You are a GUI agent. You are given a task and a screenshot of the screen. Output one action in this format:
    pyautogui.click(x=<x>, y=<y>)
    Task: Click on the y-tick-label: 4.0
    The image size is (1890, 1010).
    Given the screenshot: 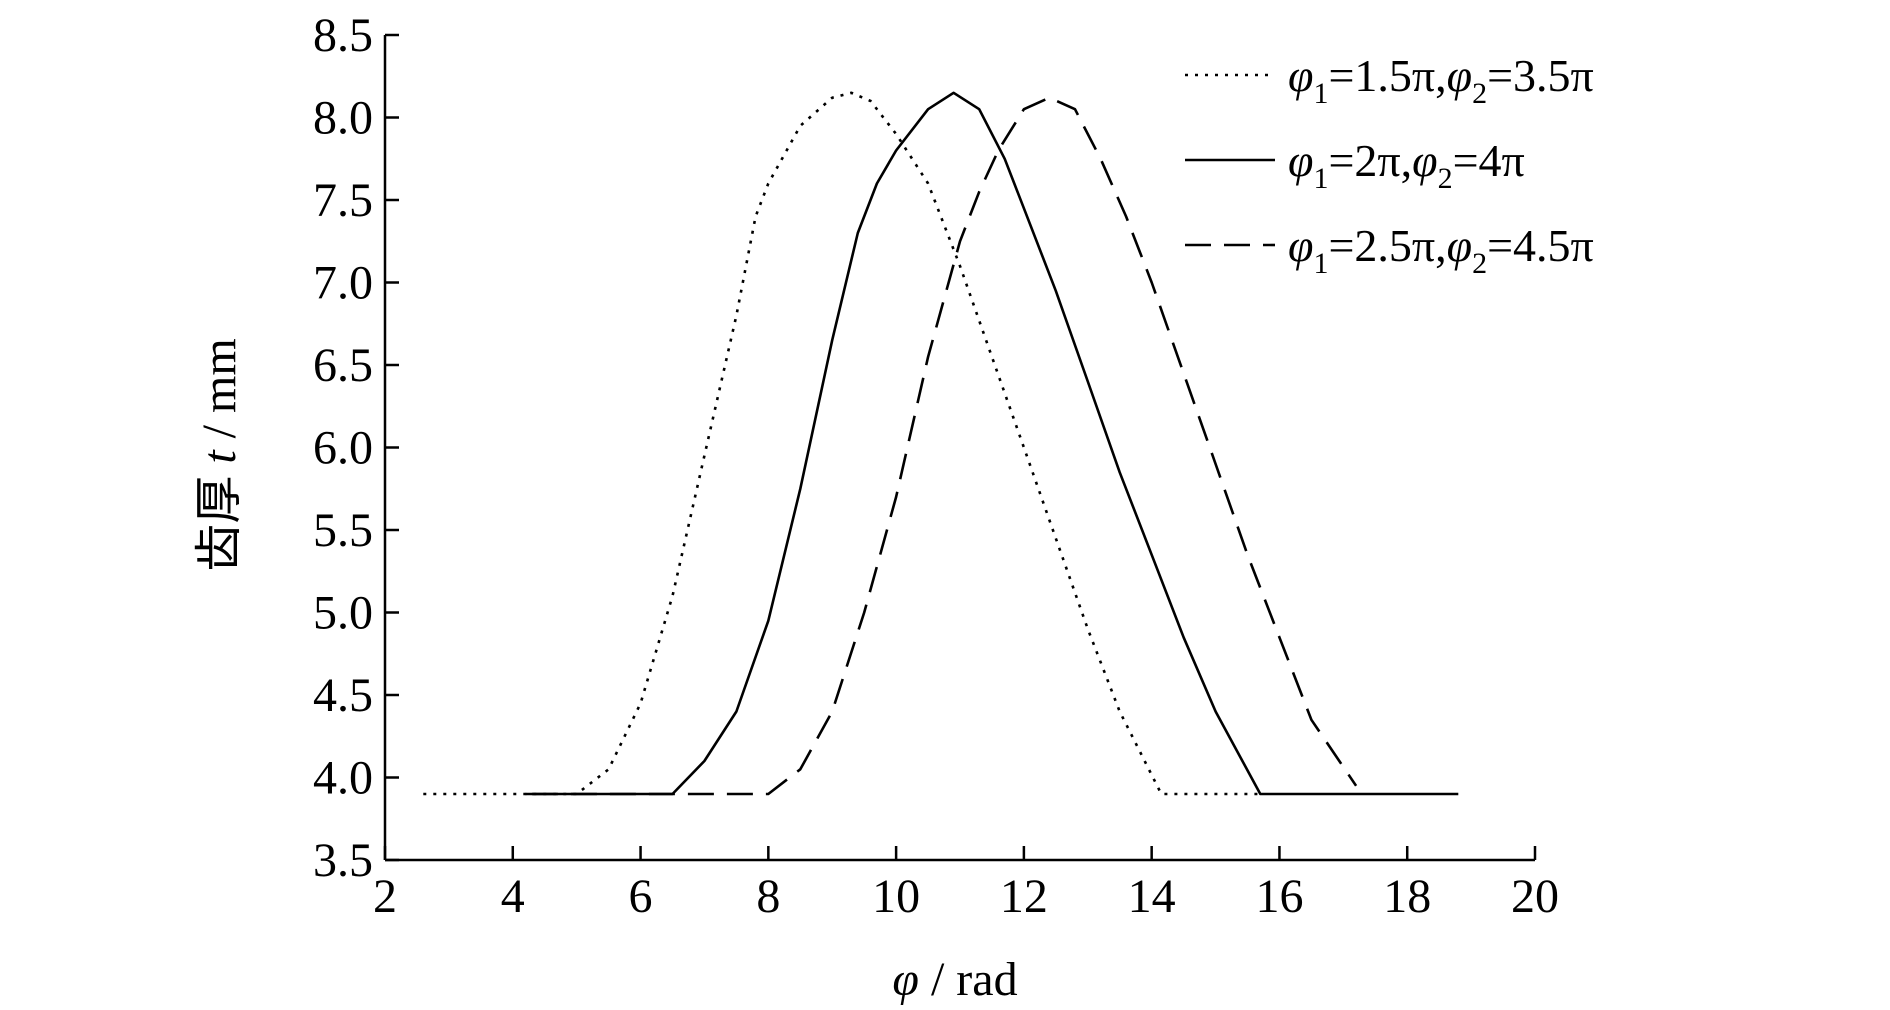 What is the action you would take?
    pyautogui.click(x=343, y=778)
    